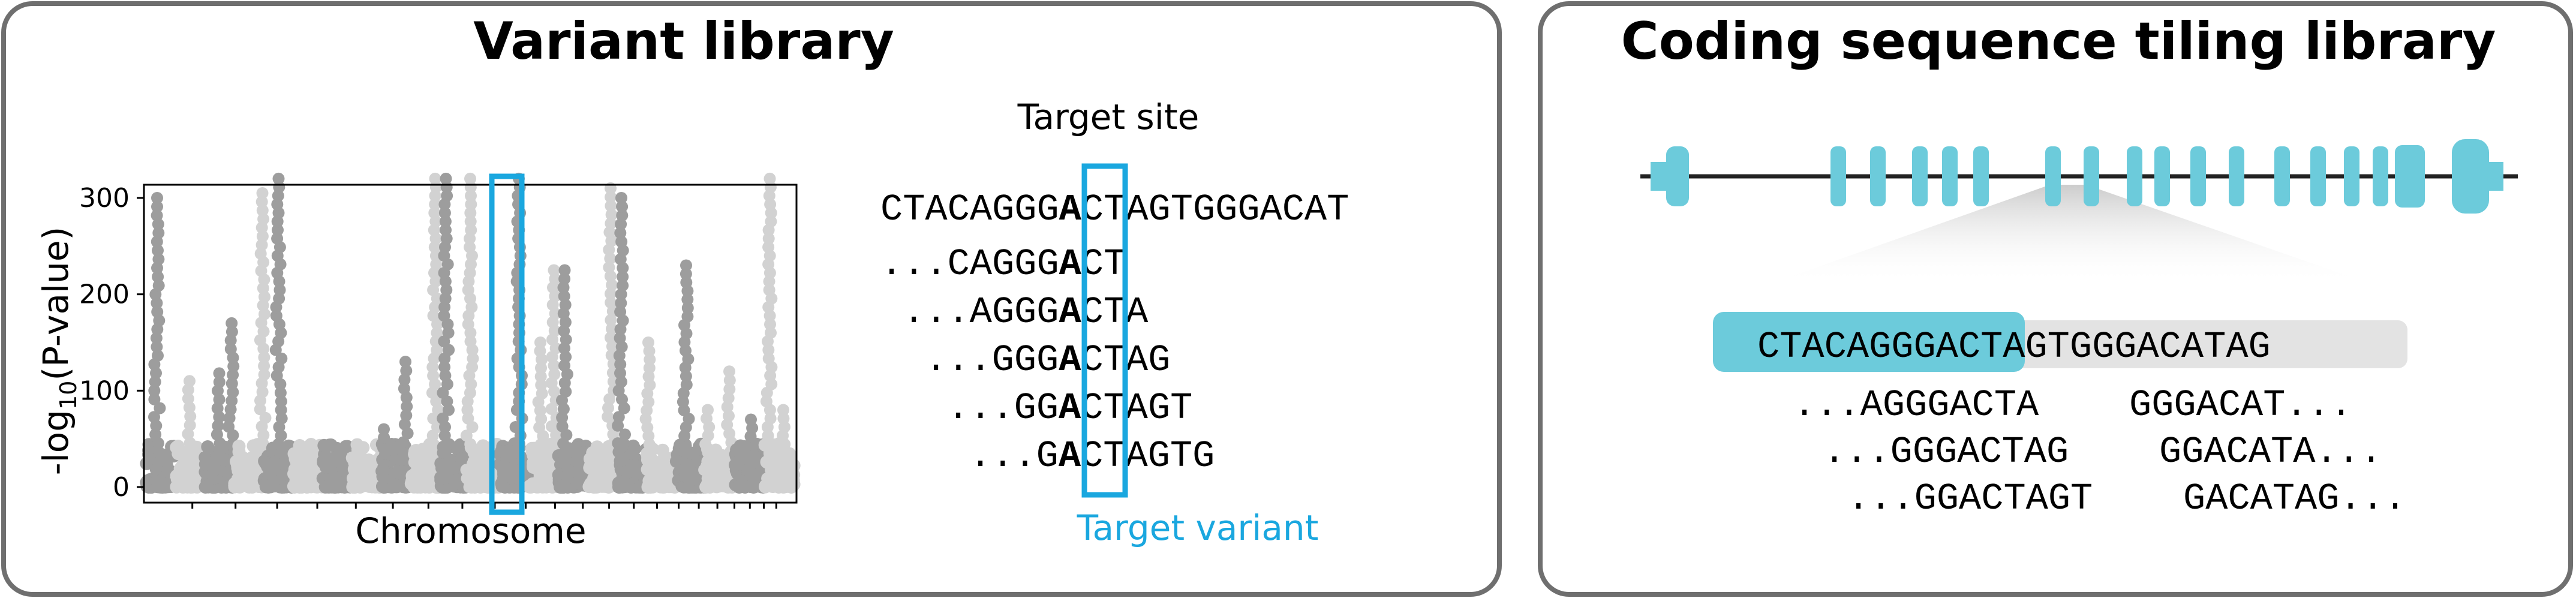 This screenshot has height=598, width=2576. Describe the element at coordinates (1916, 405) in the screenshot. I see `cds-tile-1-left: ...AGGGACTA` at that location.